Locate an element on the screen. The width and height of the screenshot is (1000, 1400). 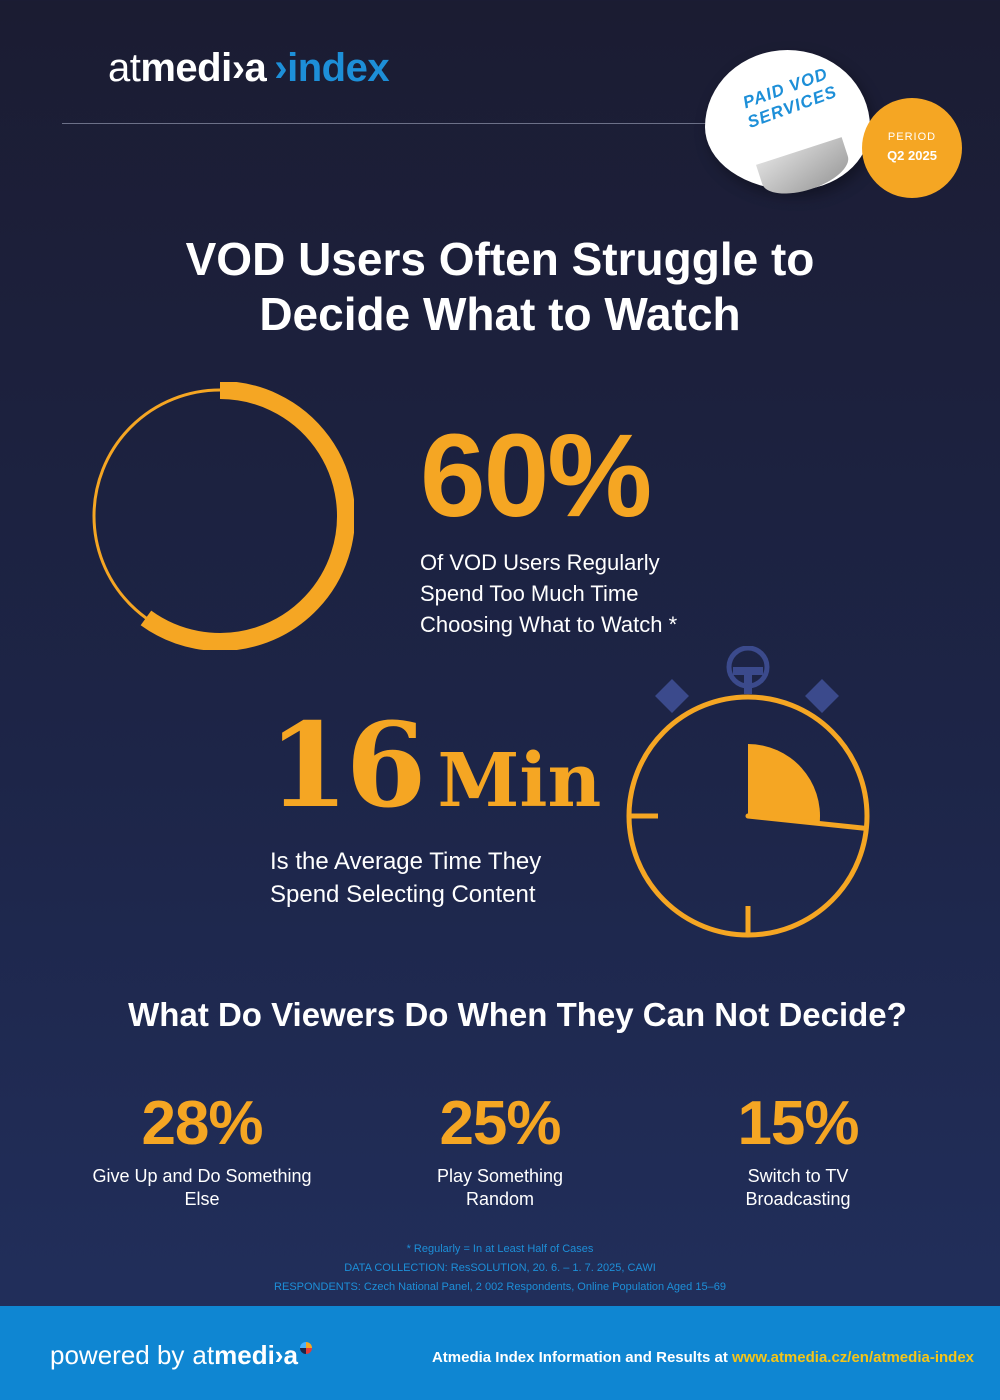
main-desc-line-3: Choosing What to Watch * is located at coordinates (549, 624).